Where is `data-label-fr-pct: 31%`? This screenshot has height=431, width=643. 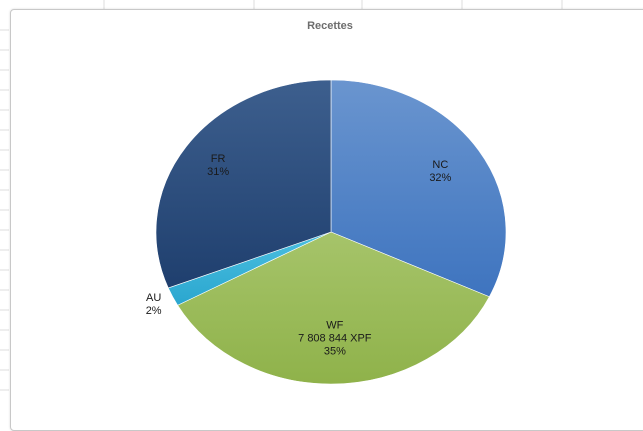 data-label-fr-pct: 31% is located at coordinates (218, 172).